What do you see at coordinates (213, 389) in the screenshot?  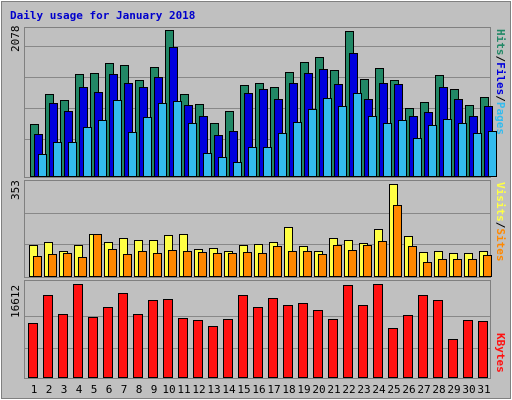 I see `x-tick-label: 13` at bounding box center [213, 389].